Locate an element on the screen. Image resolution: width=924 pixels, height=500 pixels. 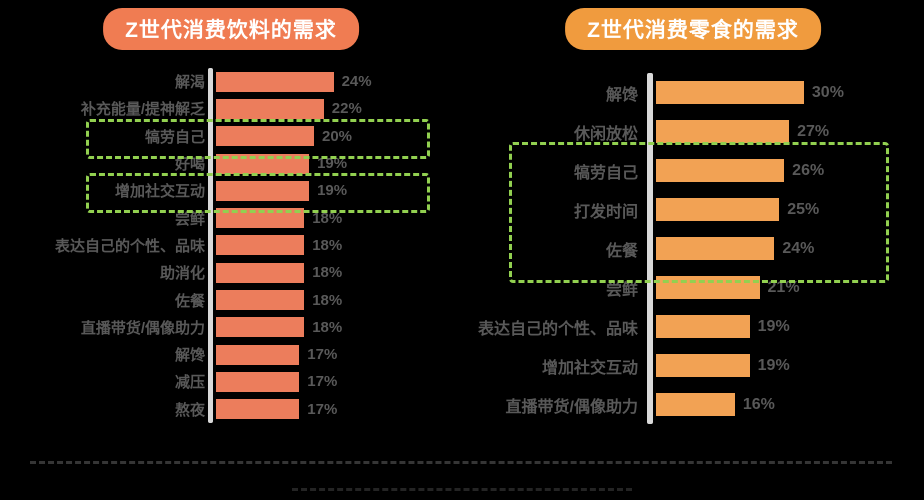
bar-row: 直播带货/偶像助力 16% is located at coordinates (693, 404).